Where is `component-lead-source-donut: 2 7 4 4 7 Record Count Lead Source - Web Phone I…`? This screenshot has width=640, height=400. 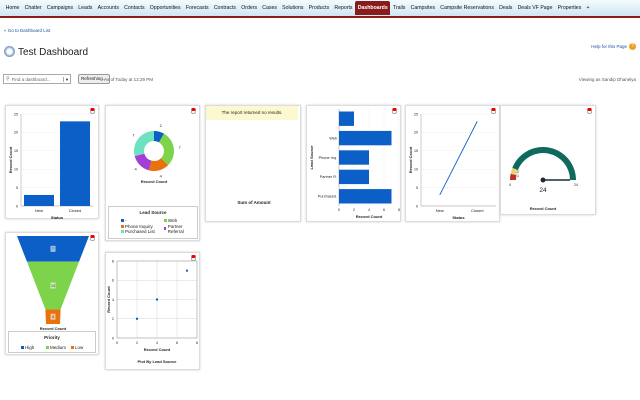
component-lead-source-donut: 2 7 4 4 7 Record Count Lead Source - Web Phone I… is located at coordinates (152, 173).